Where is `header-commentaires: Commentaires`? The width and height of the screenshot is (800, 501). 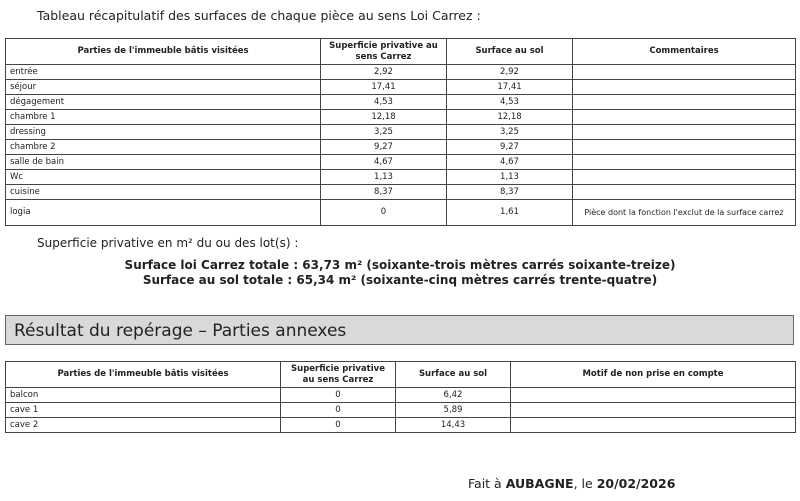
header-commentaires: Commentaires is located at coordinates (684, 51).